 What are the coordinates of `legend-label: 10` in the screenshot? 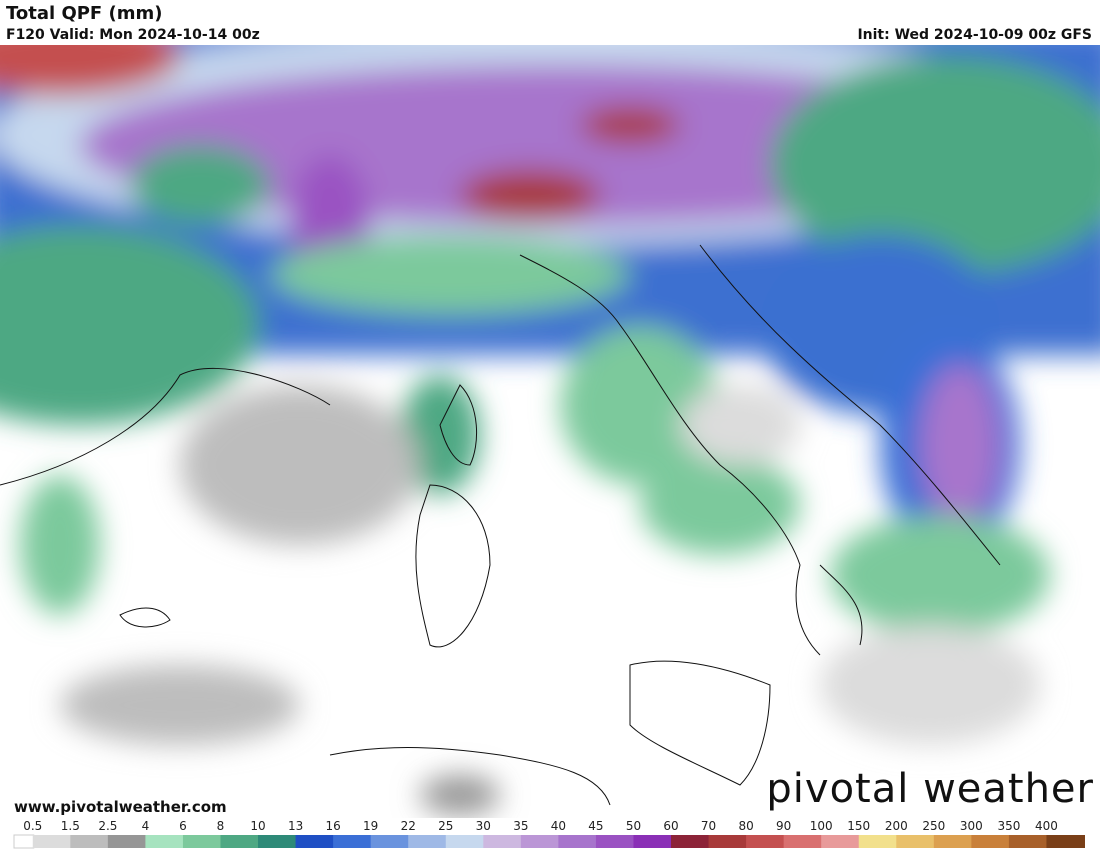 It's located at (257, 826).